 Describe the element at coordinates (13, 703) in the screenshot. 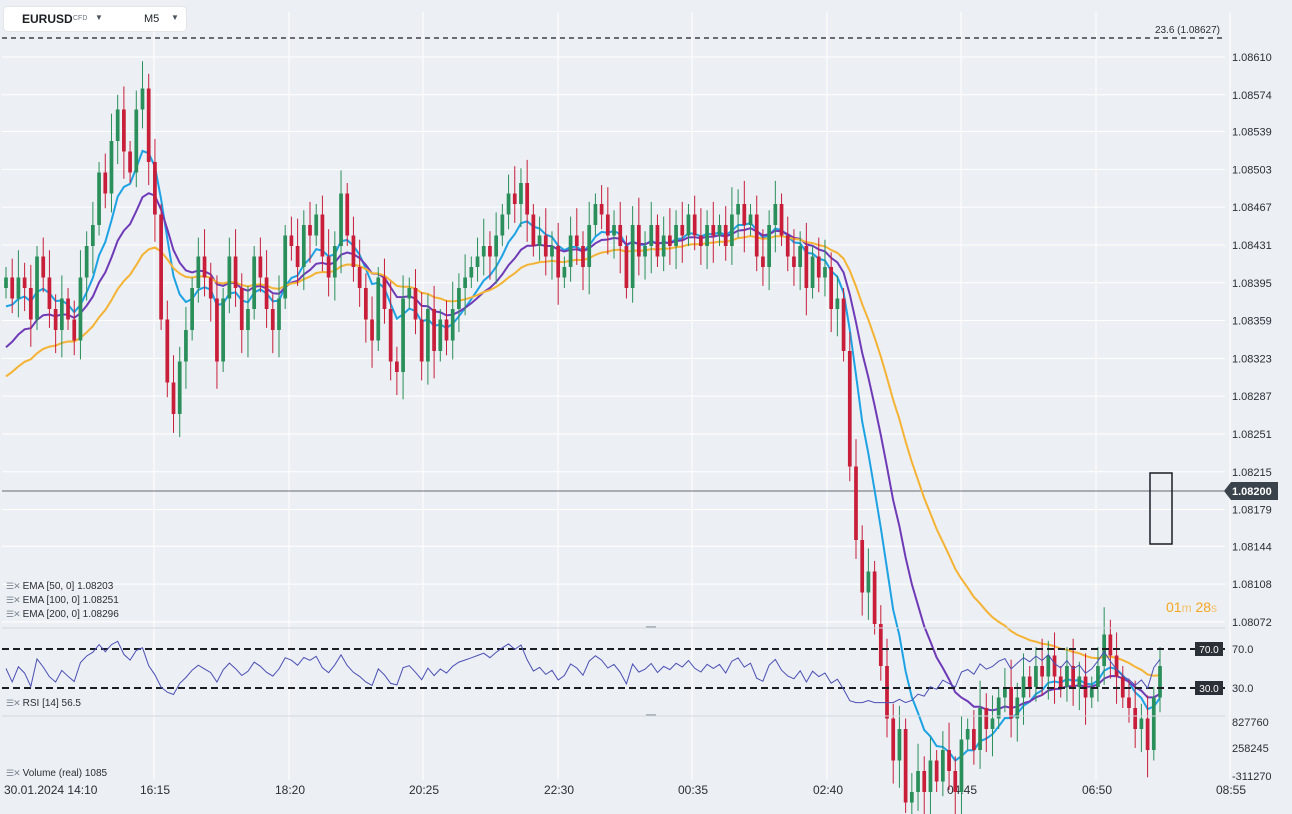

I see `settings-icon: ☰✕` at that location.